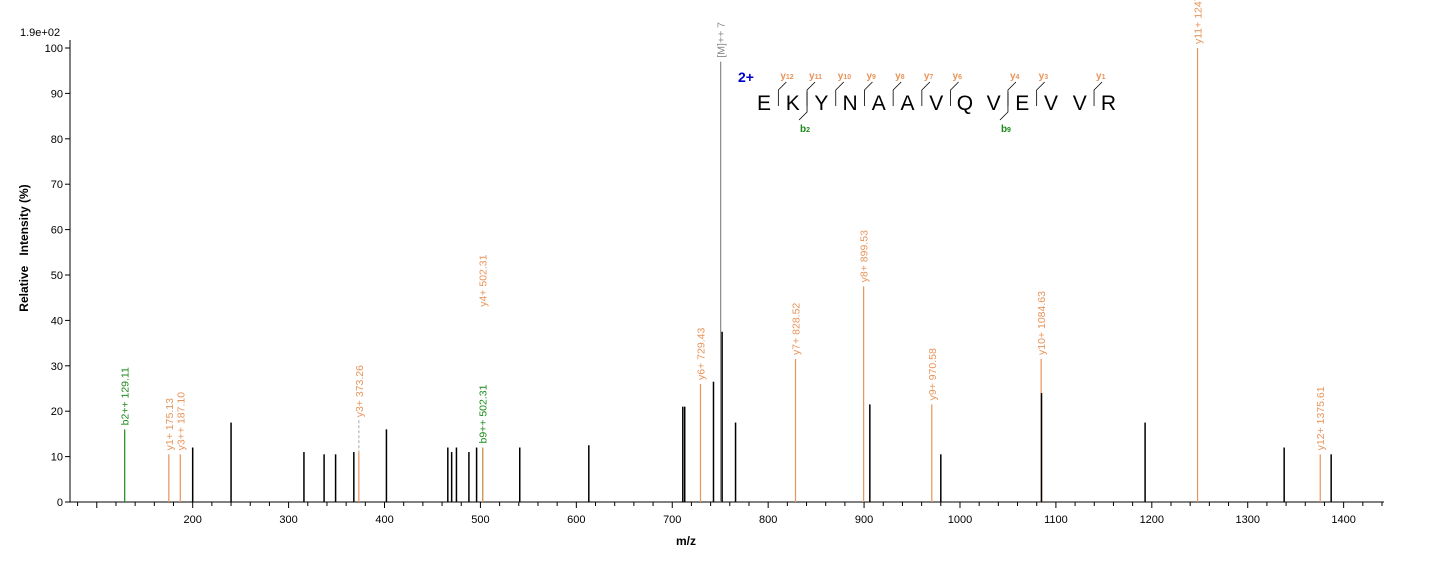 Image resolution: width=1436 pixels, height=562 pixels. Describe the element at coordinates (54, 49) in the screenshot. I see `y-tick-label: 100` at that location.